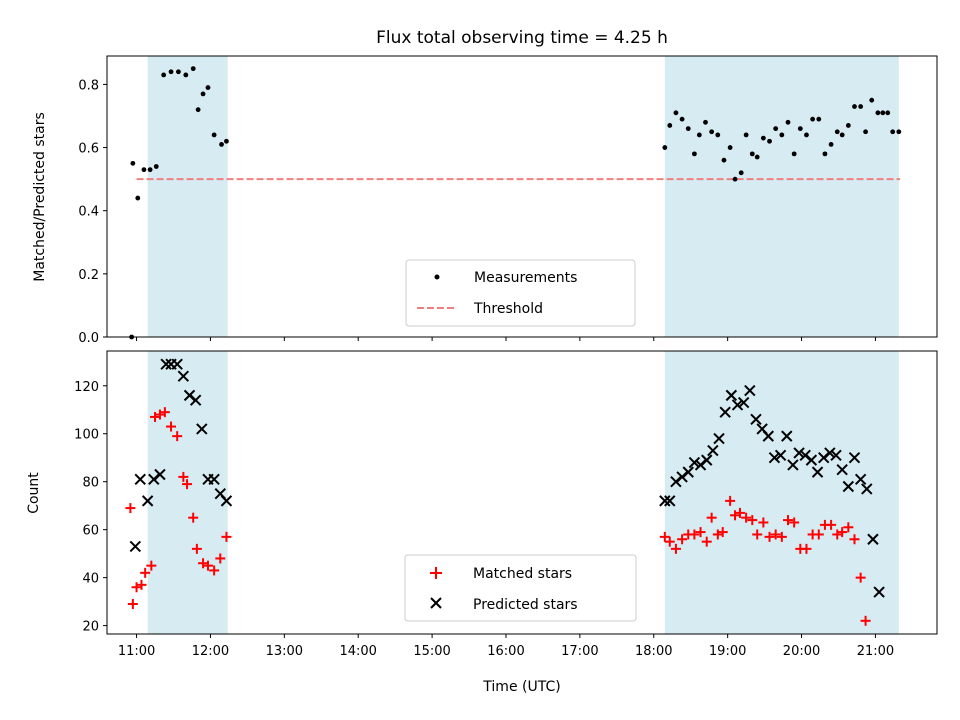  What do you see at coordinates (506, 339) in the screenshot?
I see `x-axis-ticks-top` at bounding box center [506, 339].